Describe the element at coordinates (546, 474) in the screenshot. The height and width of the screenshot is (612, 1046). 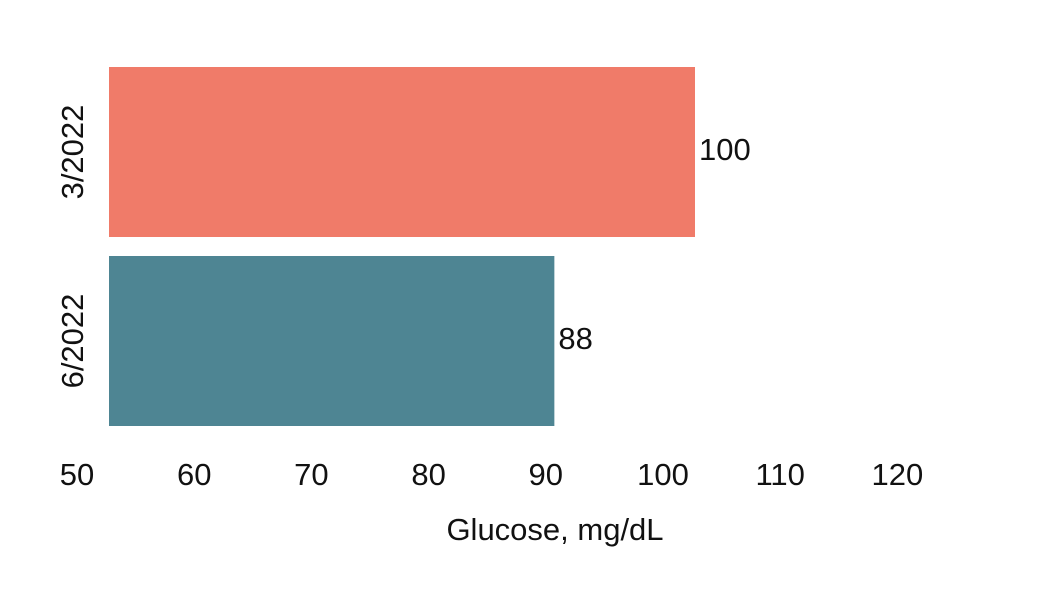
I see `x-tick-label: 90` at that location.